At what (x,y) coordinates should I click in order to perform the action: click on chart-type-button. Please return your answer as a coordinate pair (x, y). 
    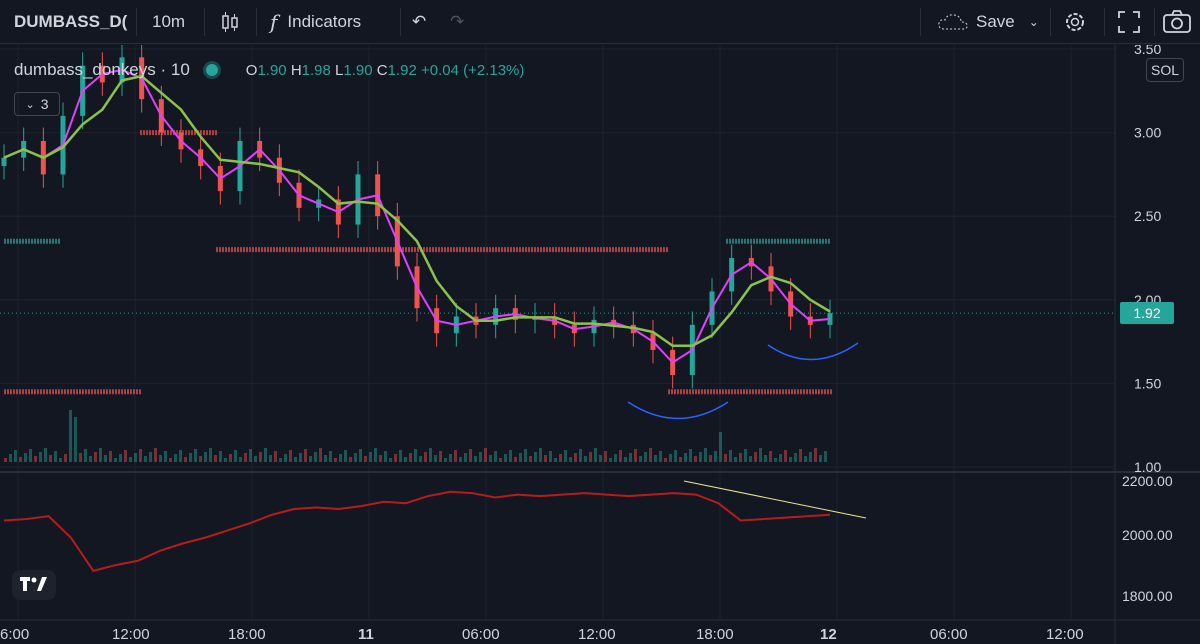
    Looking at the image, I should click on (230, 22).